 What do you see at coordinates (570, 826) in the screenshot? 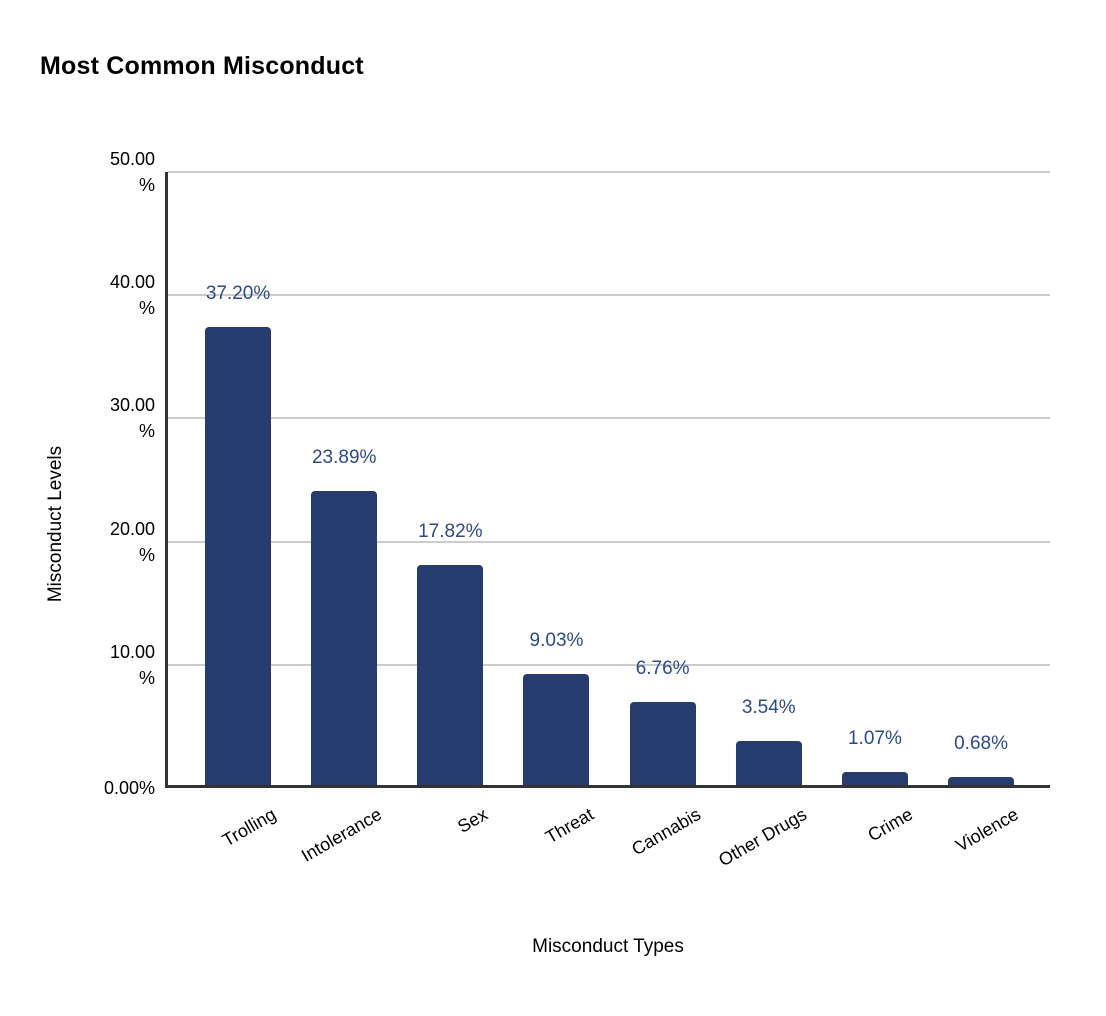
I see `x-tick-label-threat: Threat` at bounding box center [570, 826].